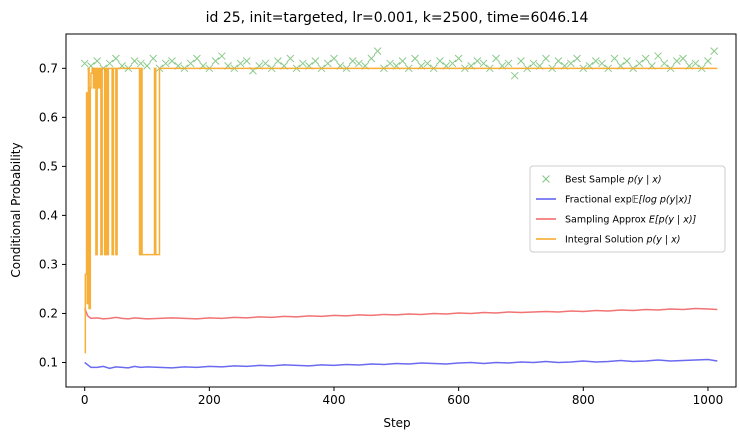 The image size is (740, 440). What do you see at coordinates (48, 68) in the screenshot?
I see `y-tick-label: 0.7` at bounding box center [48, 68].